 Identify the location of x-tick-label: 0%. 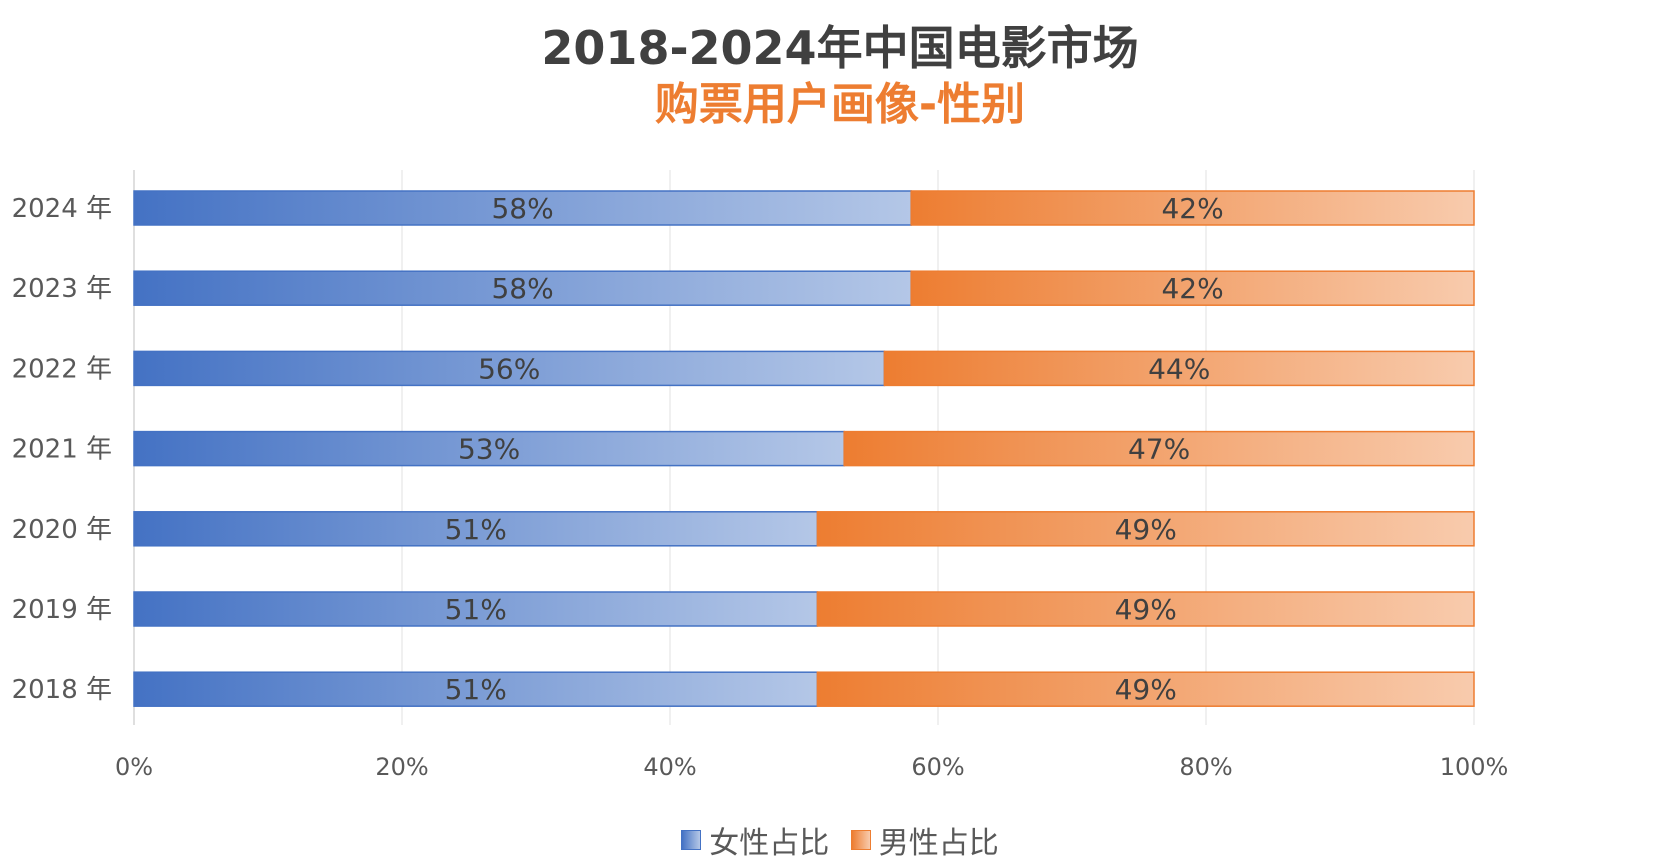
(134, 767).